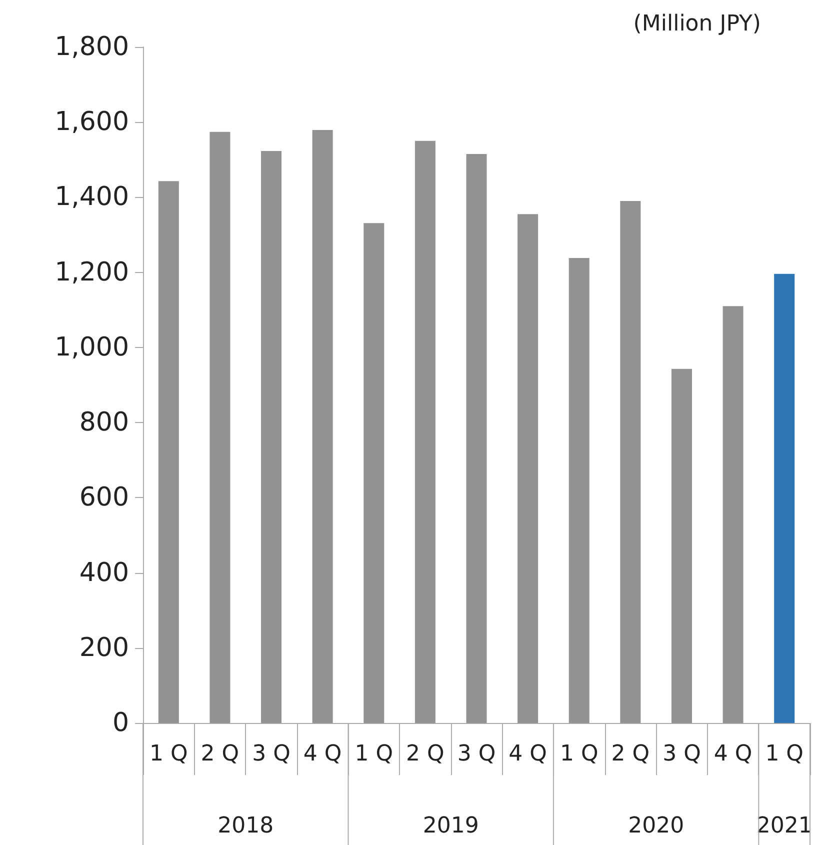 This screenshot has height=845, width=821. Describe the element at coordinates (697, 24) in the screenshot. I see `y-axis-title: (Million JPY)` at that location.